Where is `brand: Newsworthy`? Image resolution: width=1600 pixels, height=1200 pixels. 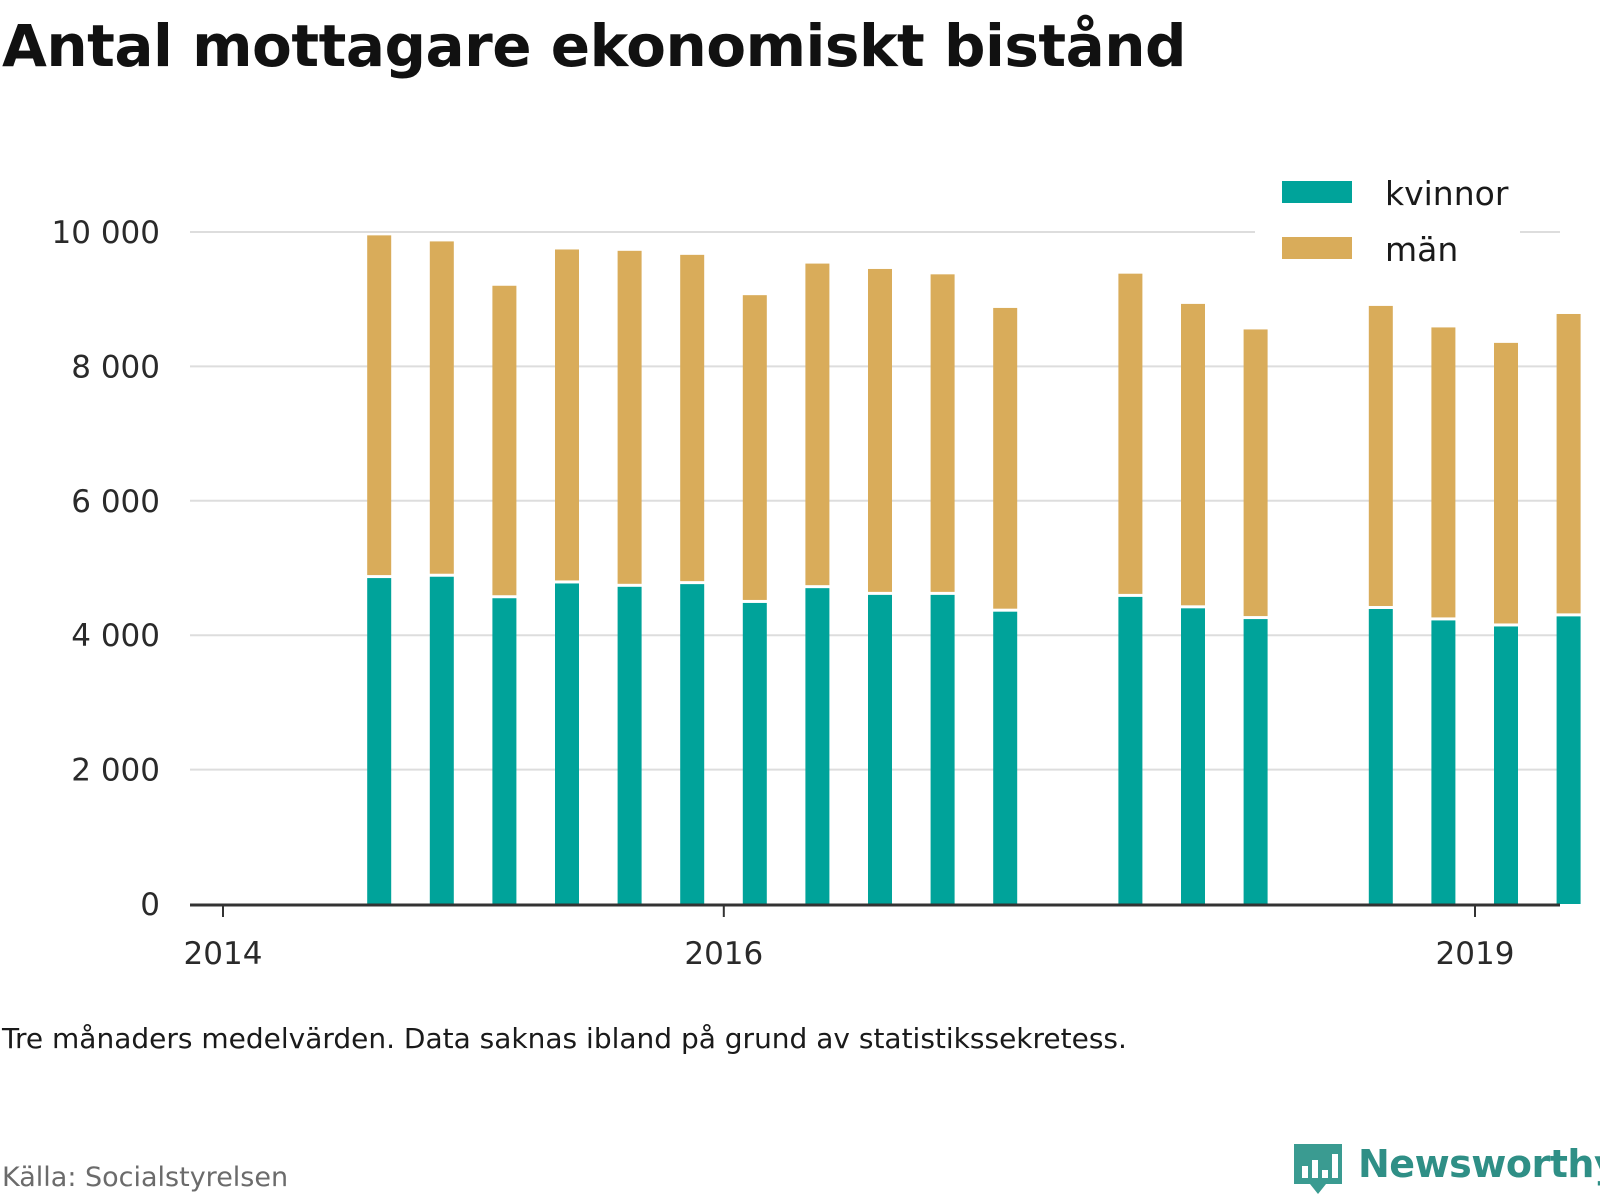
brand: Newsworthy is located at coordinates (1445, 1168).